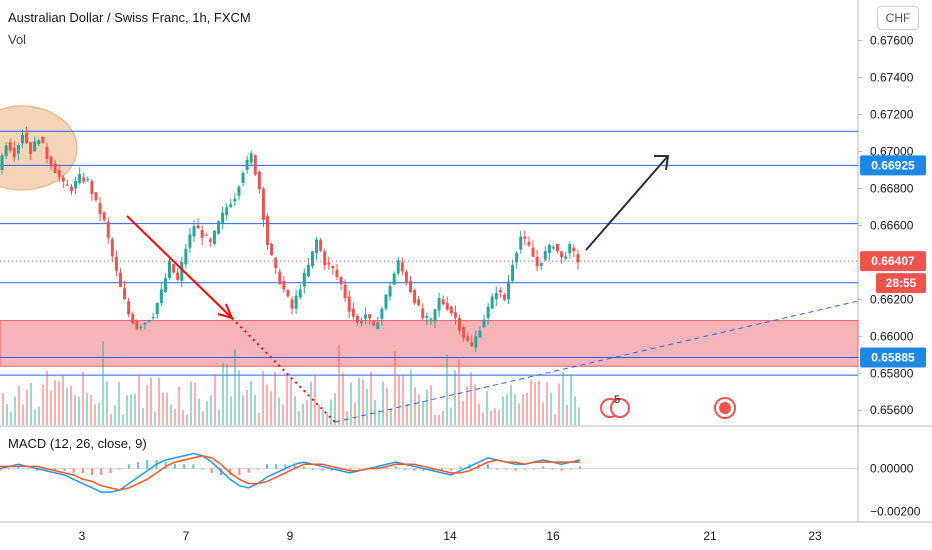 The image size is (932, 550). What do you see at coordinates (725, 408) in the screenshot?
I see `event-icon-dot` at bounding box center [725, 408].